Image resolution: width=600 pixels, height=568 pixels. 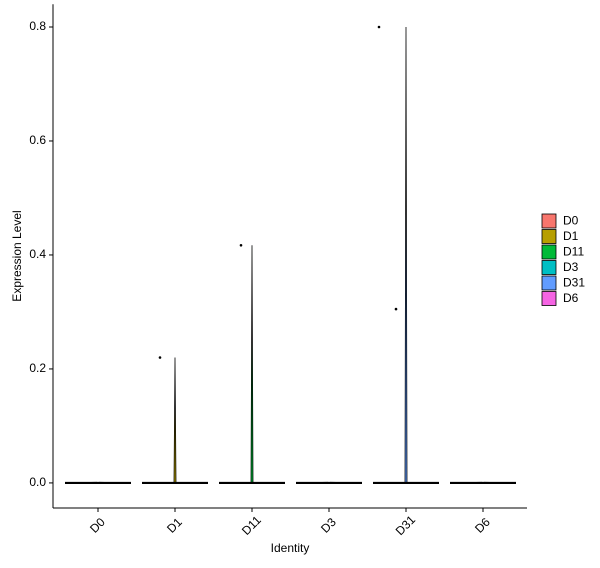 I want to click on legend-label: D11, so click(x=573, y=252).